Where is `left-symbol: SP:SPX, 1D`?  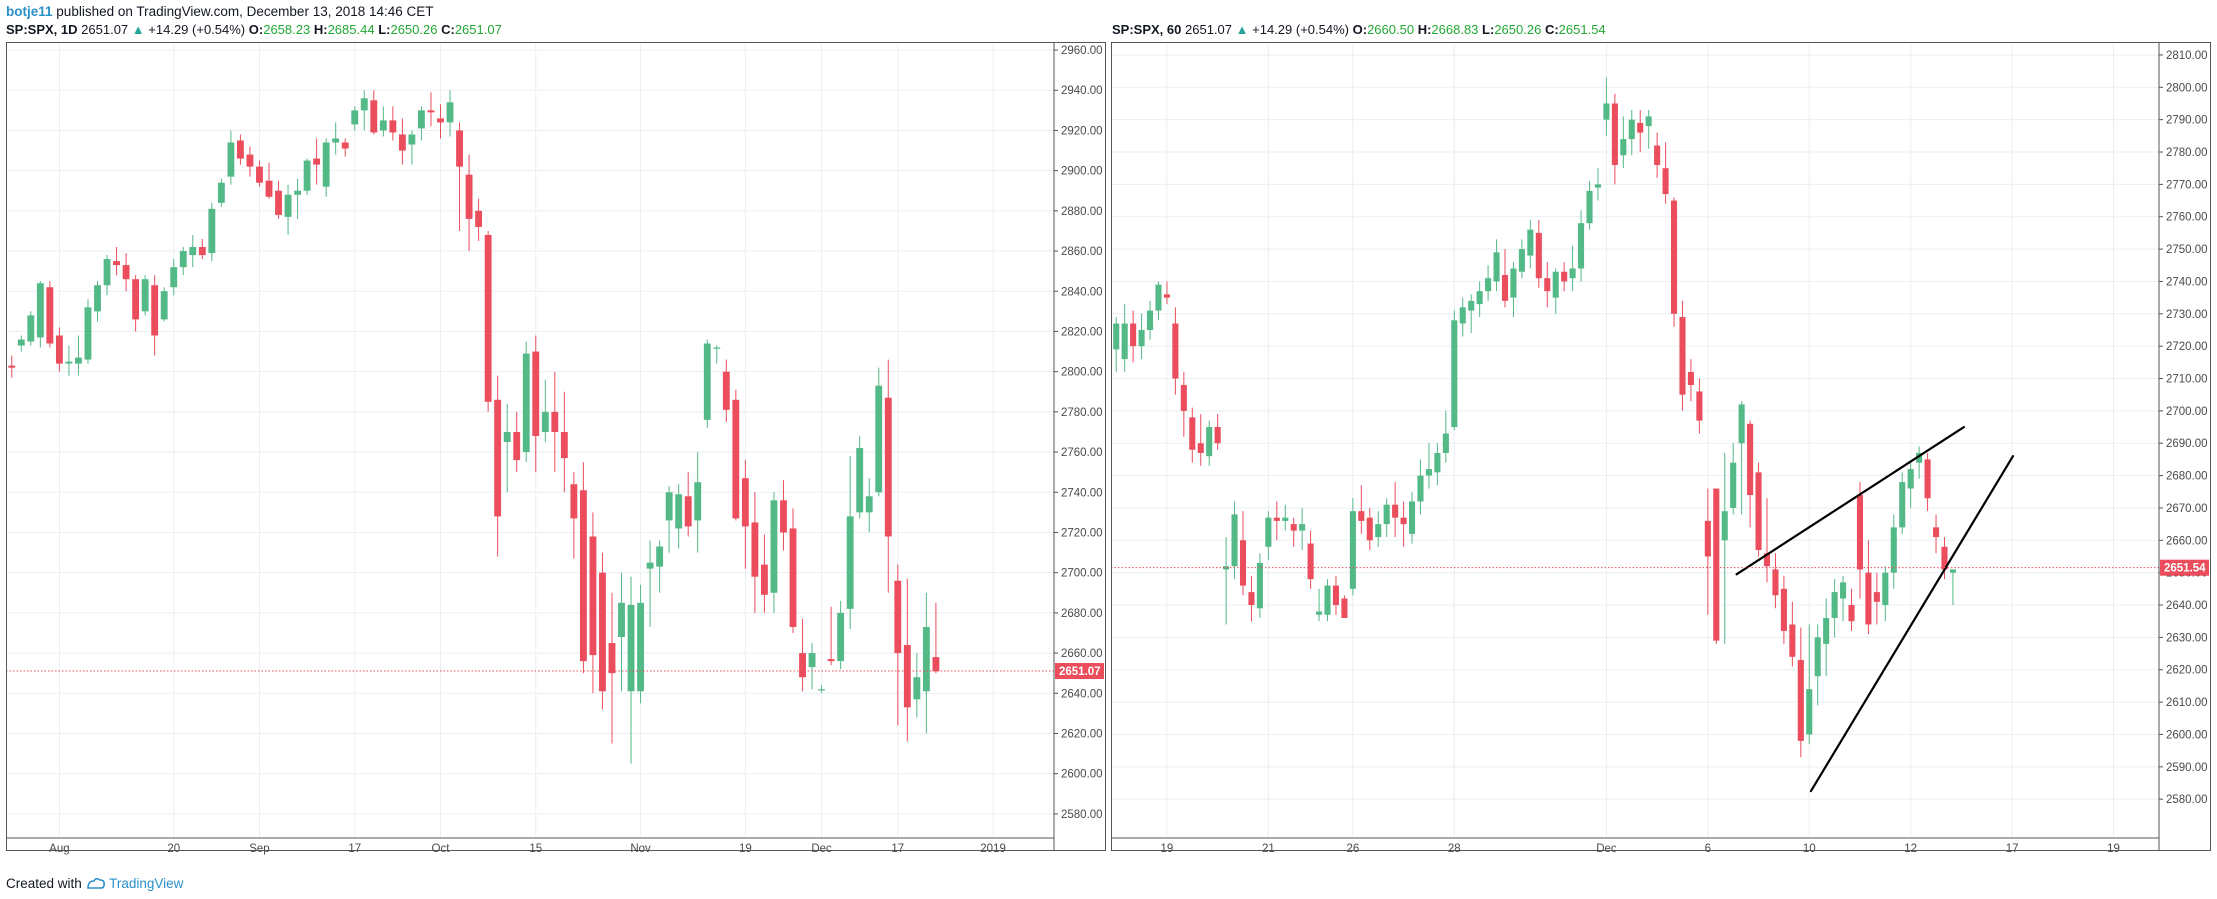
left-symbol: SP:SPX, 1D is located at coordinates (42, 29).